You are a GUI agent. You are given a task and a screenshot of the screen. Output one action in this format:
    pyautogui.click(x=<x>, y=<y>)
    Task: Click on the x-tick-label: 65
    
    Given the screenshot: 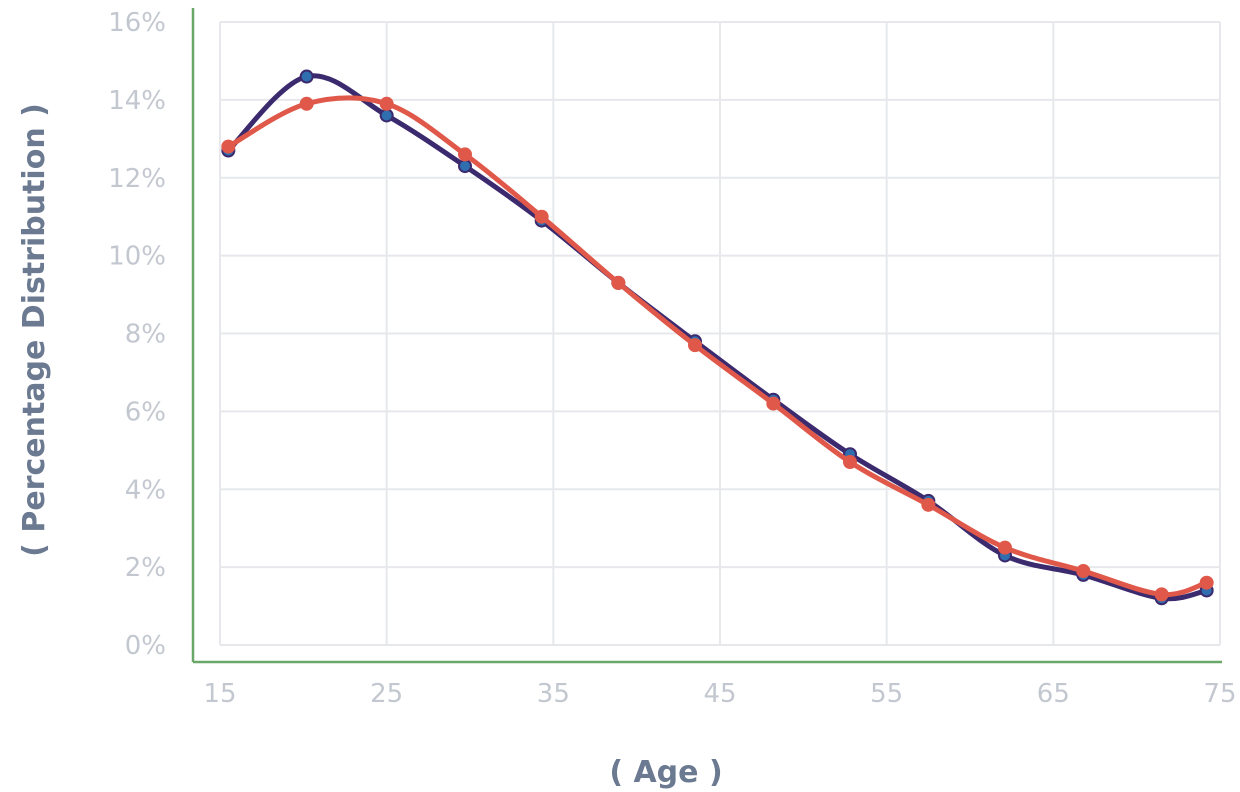 What is the action you would take?
    pyautogui.click(x=1053, y=694)
    